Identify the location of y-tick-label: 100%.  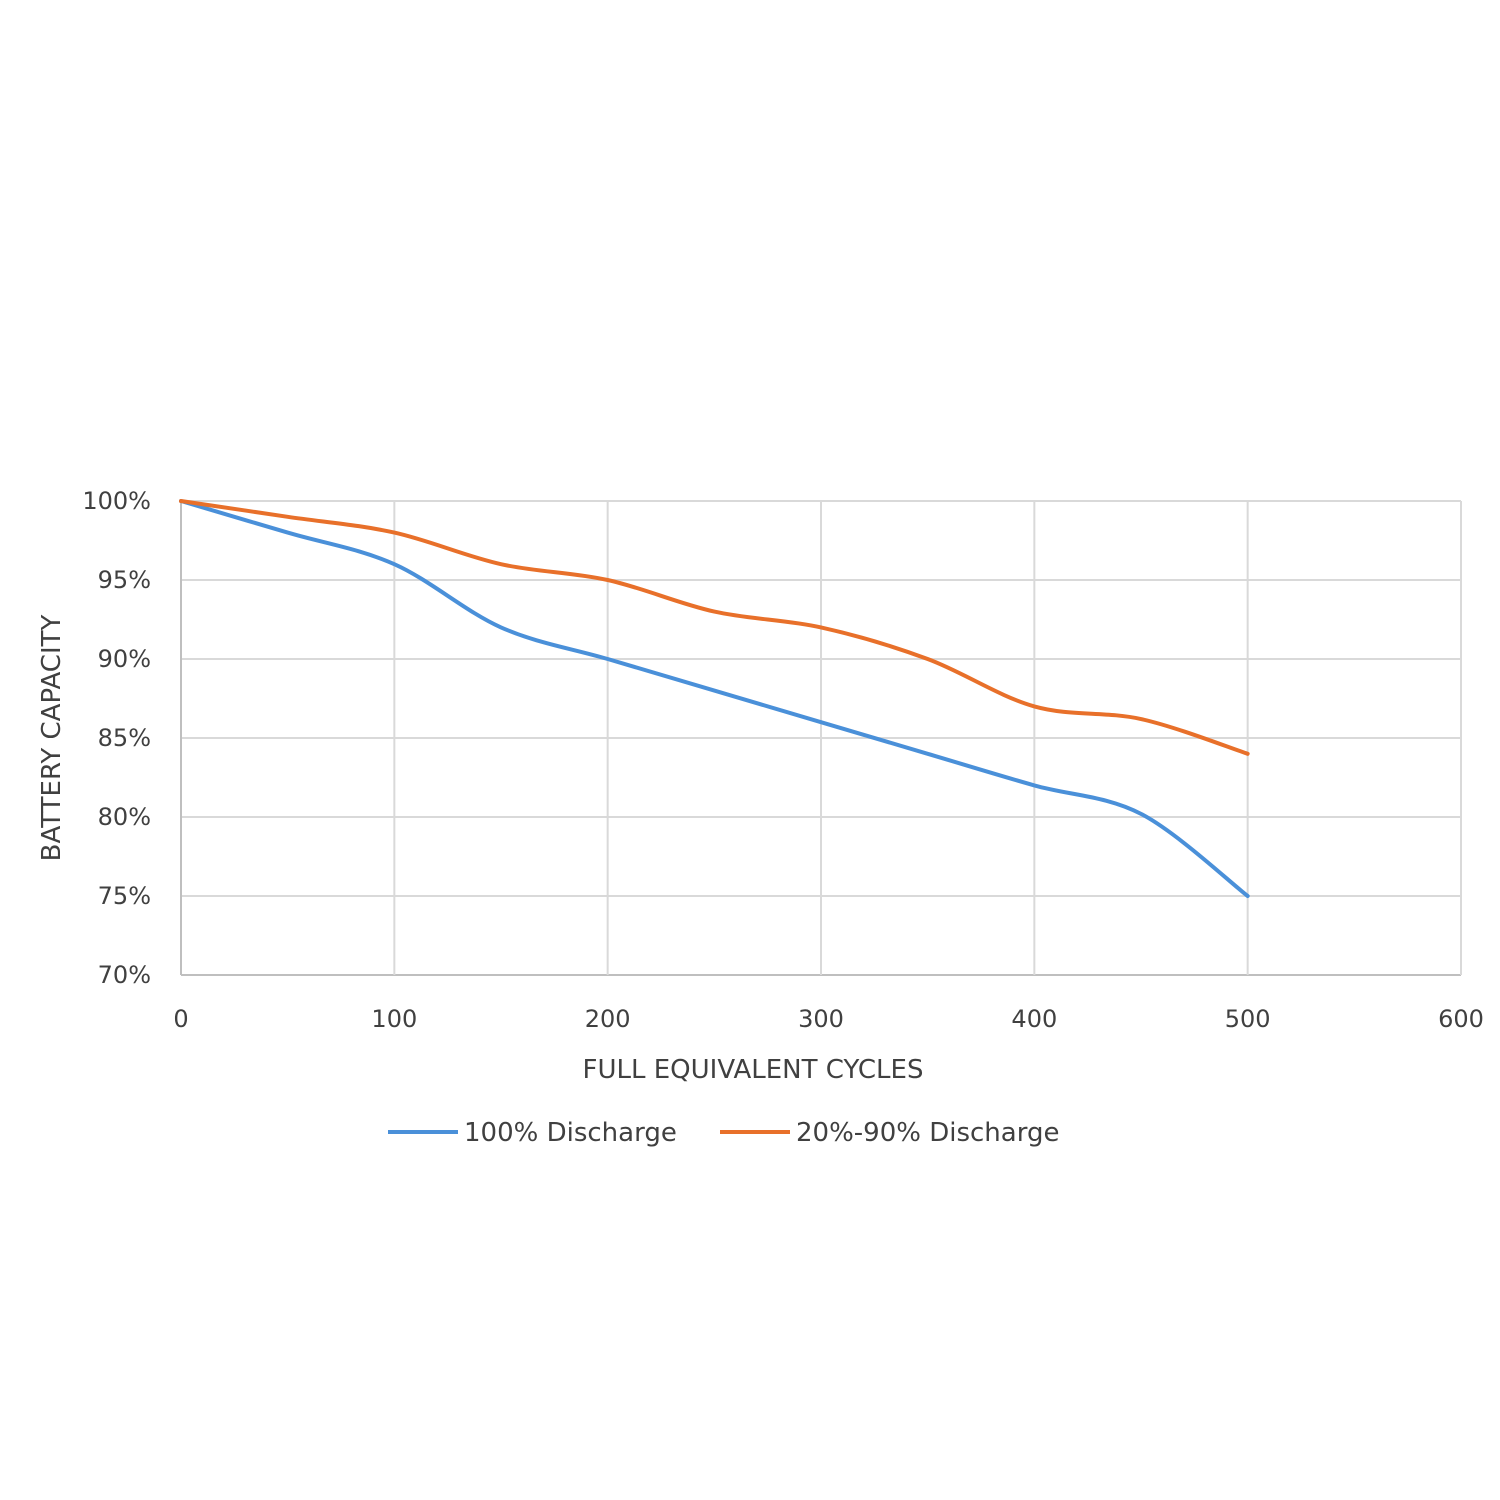
(116, 501).